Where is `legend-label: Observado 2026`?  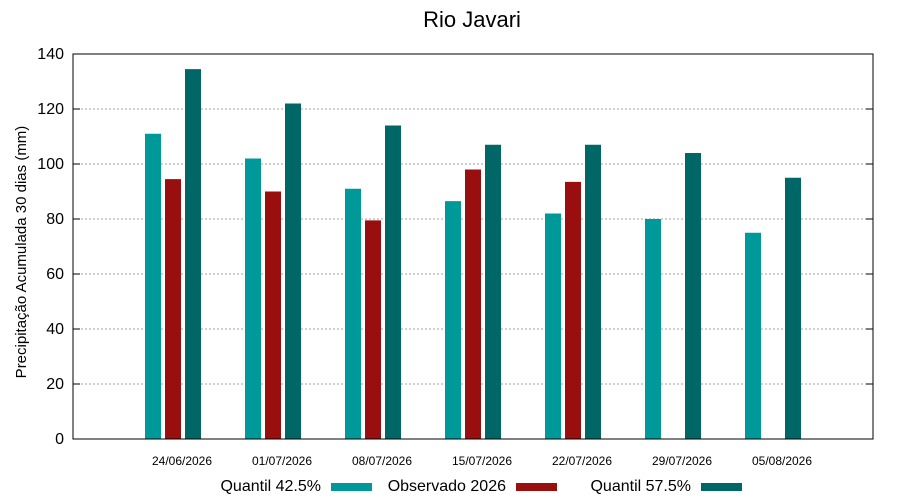
legend-label: Observado 2026 is located at coordinates (447, 486).